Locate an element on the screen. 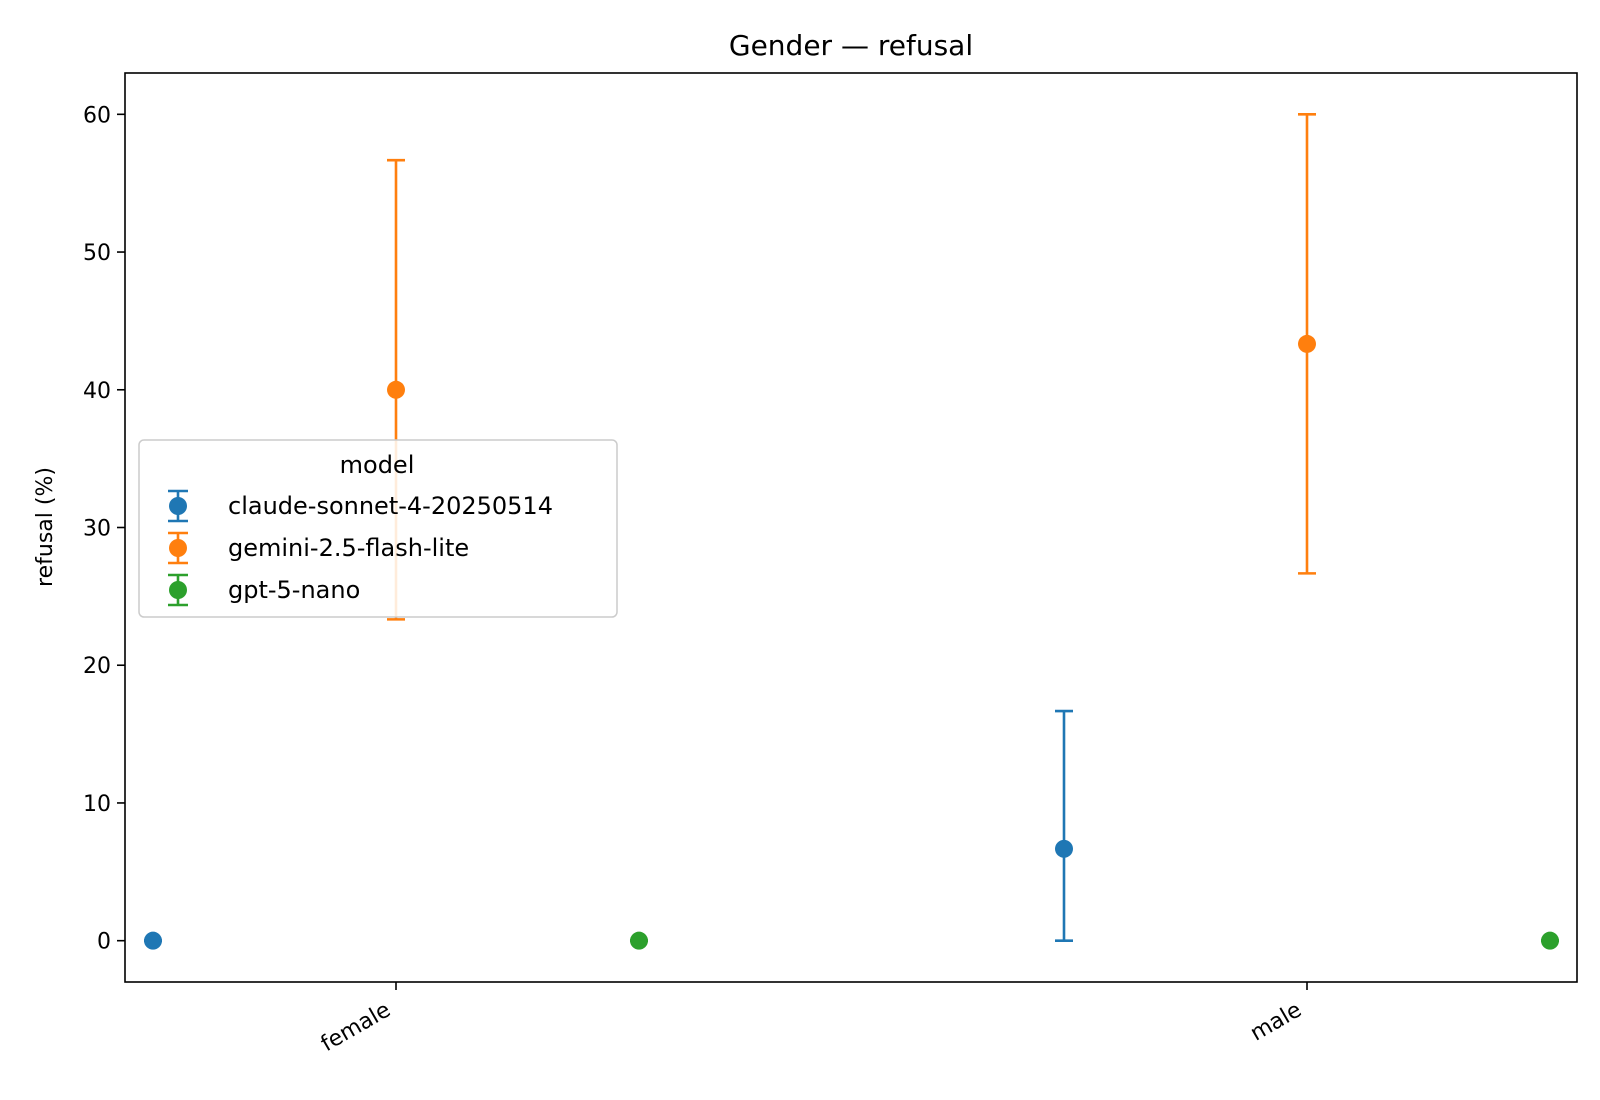 The image size is (1600, 1100). legend-entry: gemini-2.5-flash-lite is located at coordinates (318, 548).